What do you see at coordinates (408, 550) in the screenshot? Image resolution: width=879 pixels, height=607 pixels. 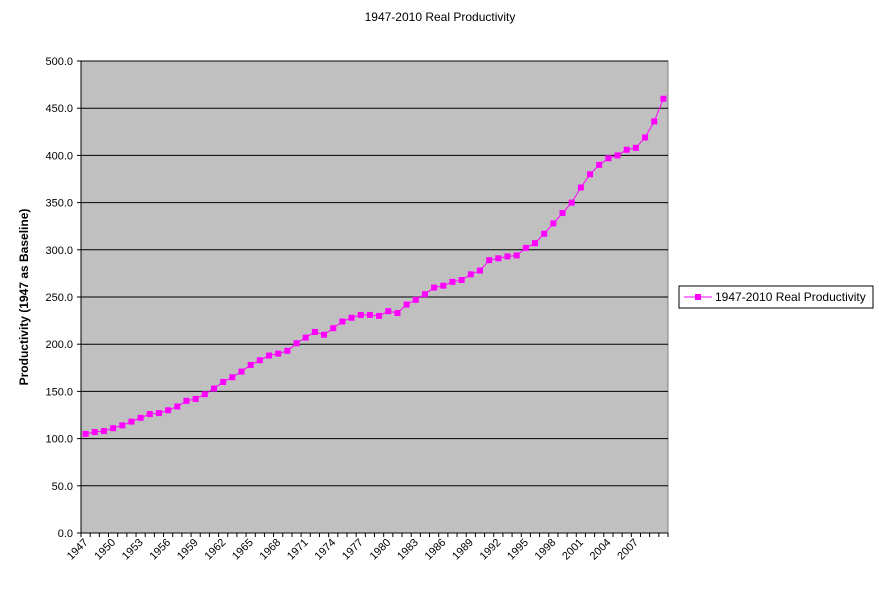 I see `x-tick-label: 1983` at bounding box center [408, 550].